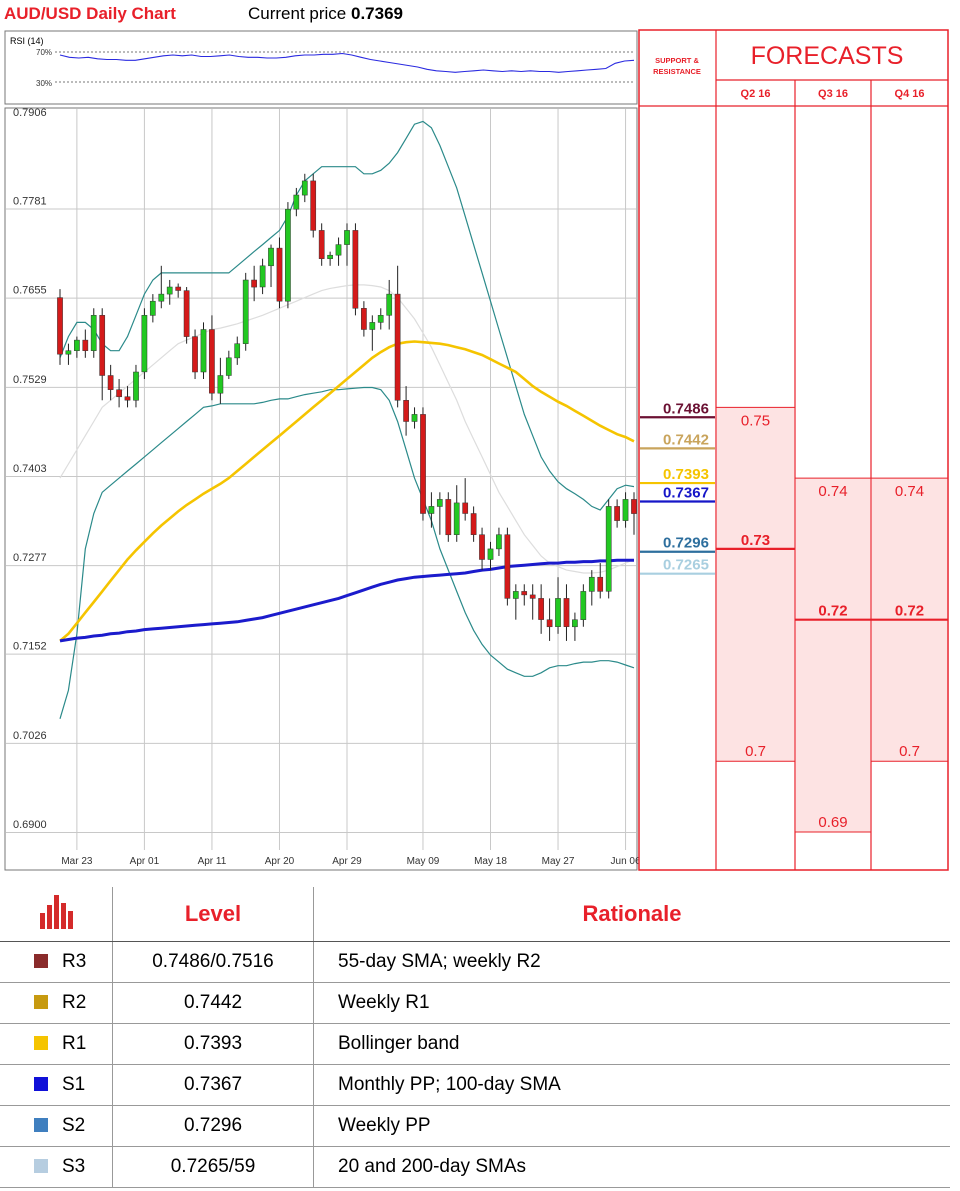 The width and height of the screenshot is (960, 1191). What do you see at coordinates (212, 861) in the screenshot?
I see `x-tick-label: Apr 11` at bounding box center [212, 861].